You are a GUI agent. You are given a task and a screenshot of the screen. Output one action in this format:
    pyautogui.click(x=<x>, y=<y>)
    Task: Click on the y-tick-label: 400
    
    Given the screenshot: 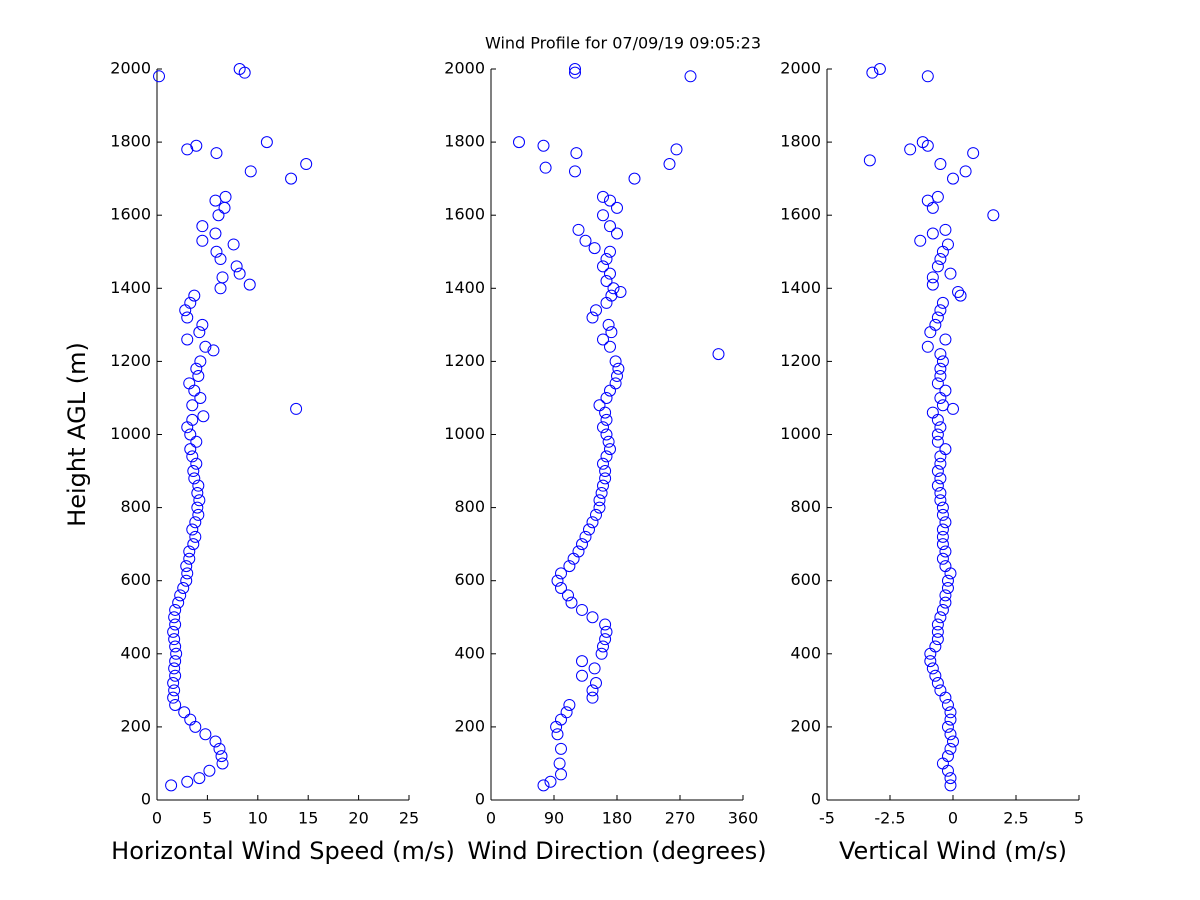 What is the action you would take?
    pyautogui.click(x=805, y=652)
    